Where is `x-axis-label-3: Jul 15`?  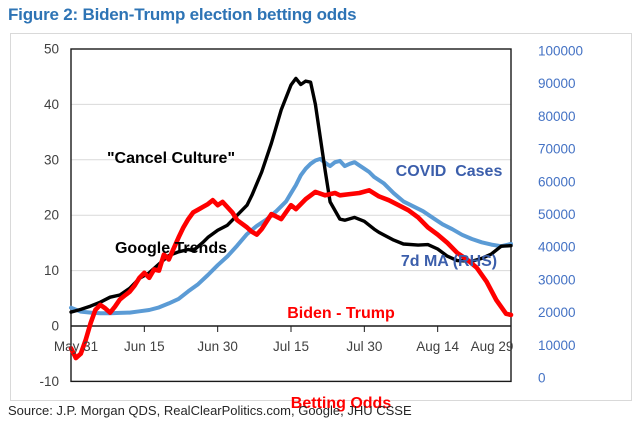 x-axis-label-3: Jul 15 is located at coordinates (291, 346).